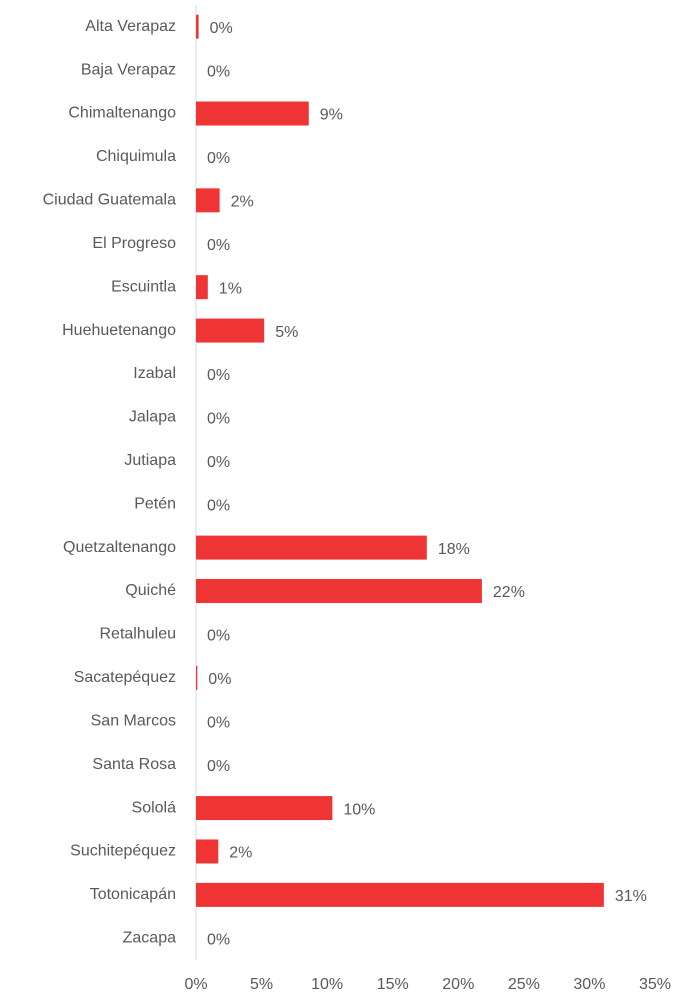 This screenshot has width=679, height=1002. I want to click on value-label: 9%, so click(331, 115).